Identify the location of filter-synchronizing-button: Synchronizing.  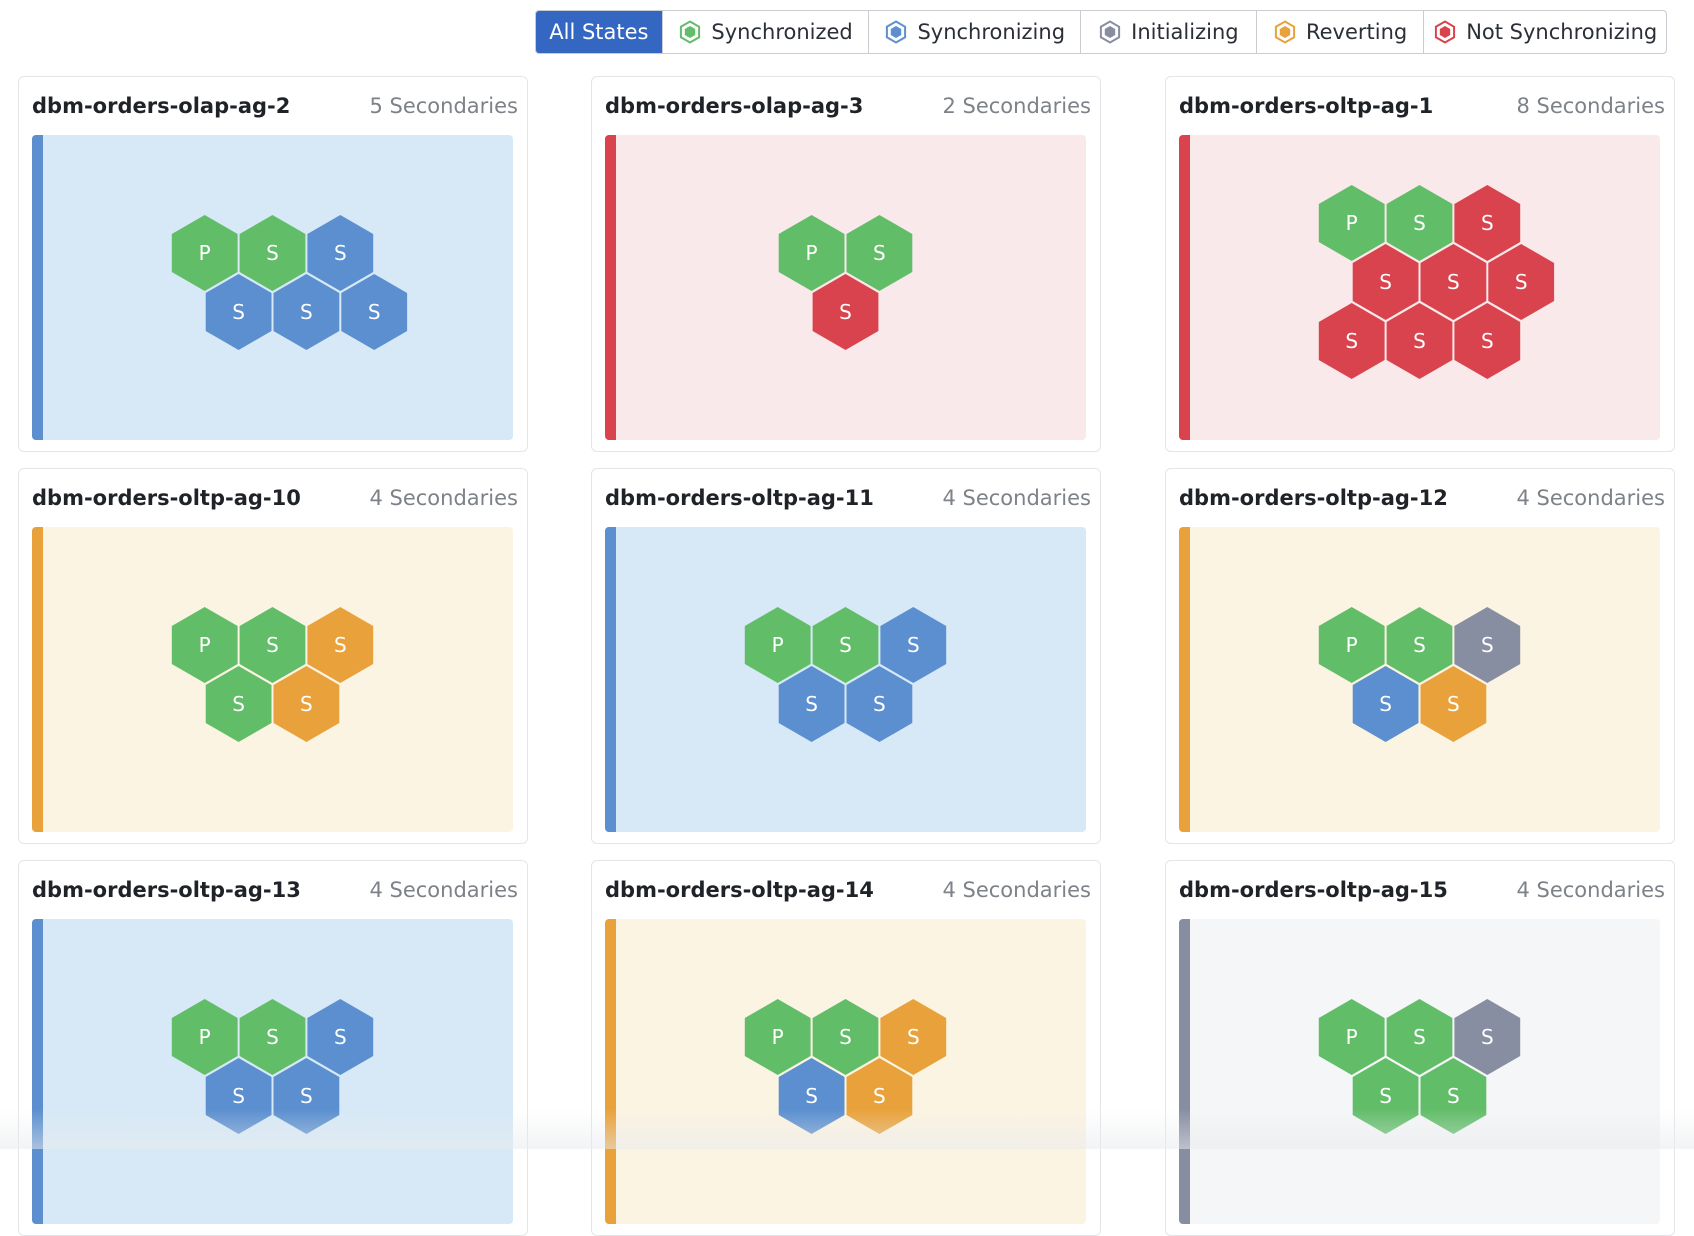
(974, 32).